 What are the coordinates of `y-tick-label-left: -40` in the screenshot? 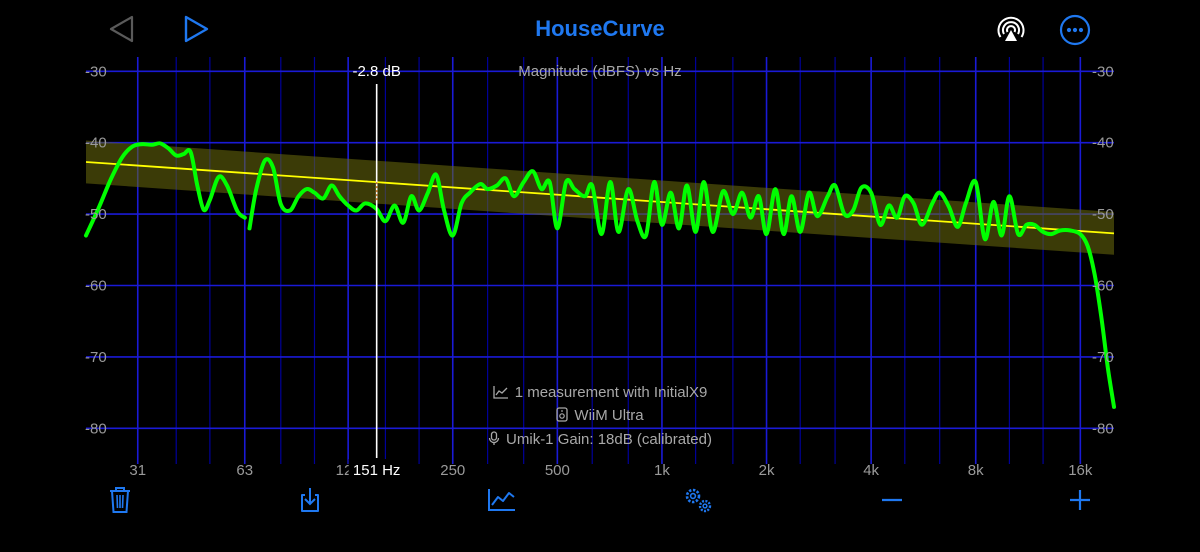 It's located at (96, 143).